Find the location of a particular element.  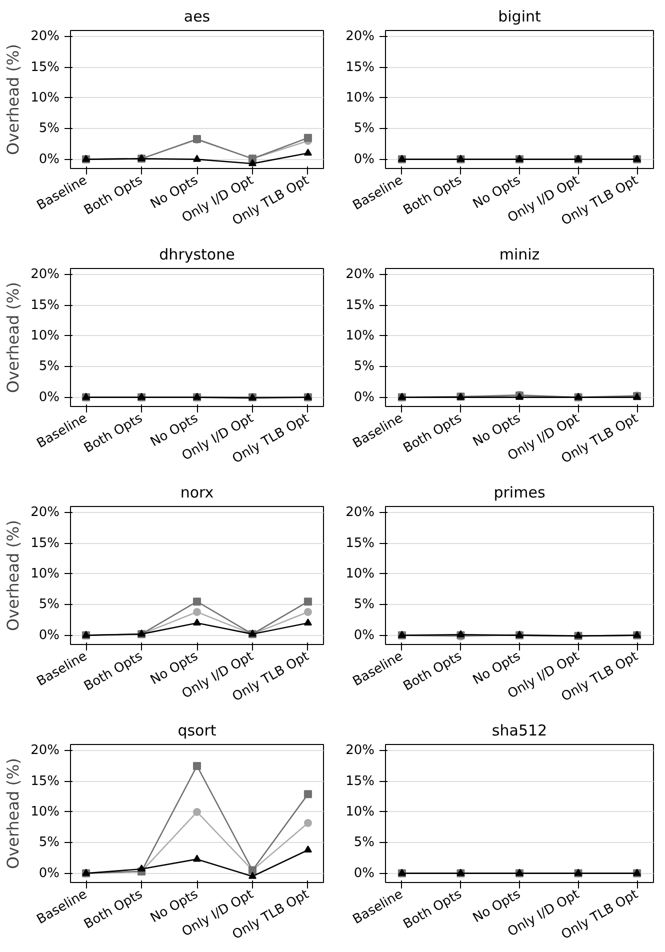

chart-title: bigint is located at coordinates (519, 17).